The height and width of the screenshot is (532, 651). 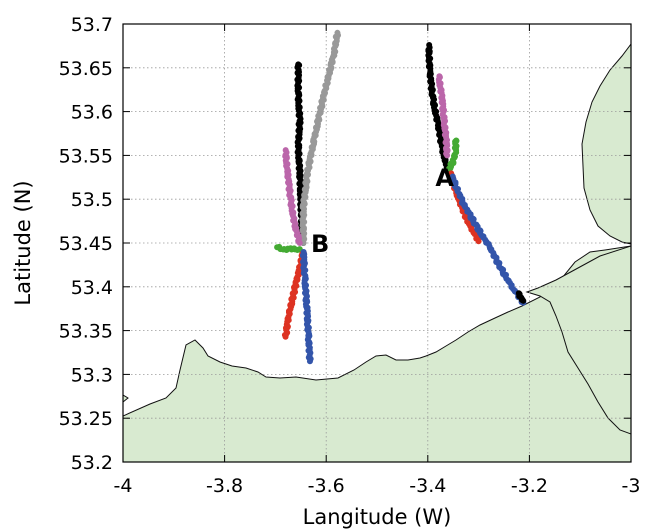 What do you see at coordinates (23, 242) in the screenshot?
I see `y-axis-title: Latitude (N)` at bounding box center [23, 242].